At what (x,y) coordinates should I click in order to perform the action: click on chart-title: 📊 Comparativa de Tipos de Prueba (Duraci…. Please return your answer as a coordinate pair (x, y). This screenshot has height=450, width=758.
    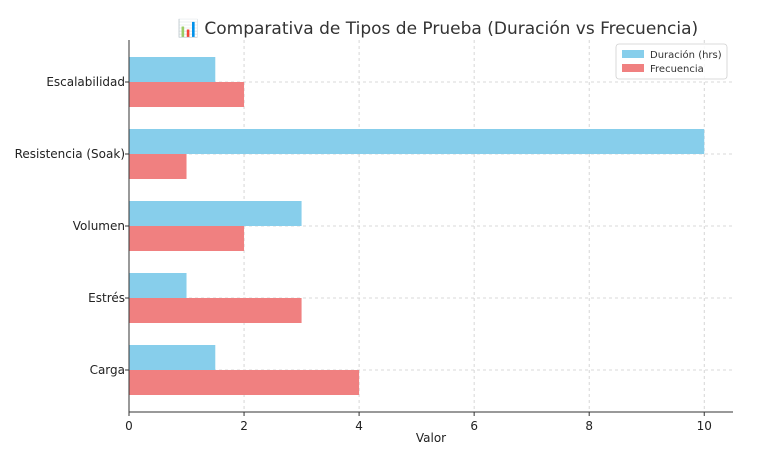
    Looking at the image, I should click on (438, 28).